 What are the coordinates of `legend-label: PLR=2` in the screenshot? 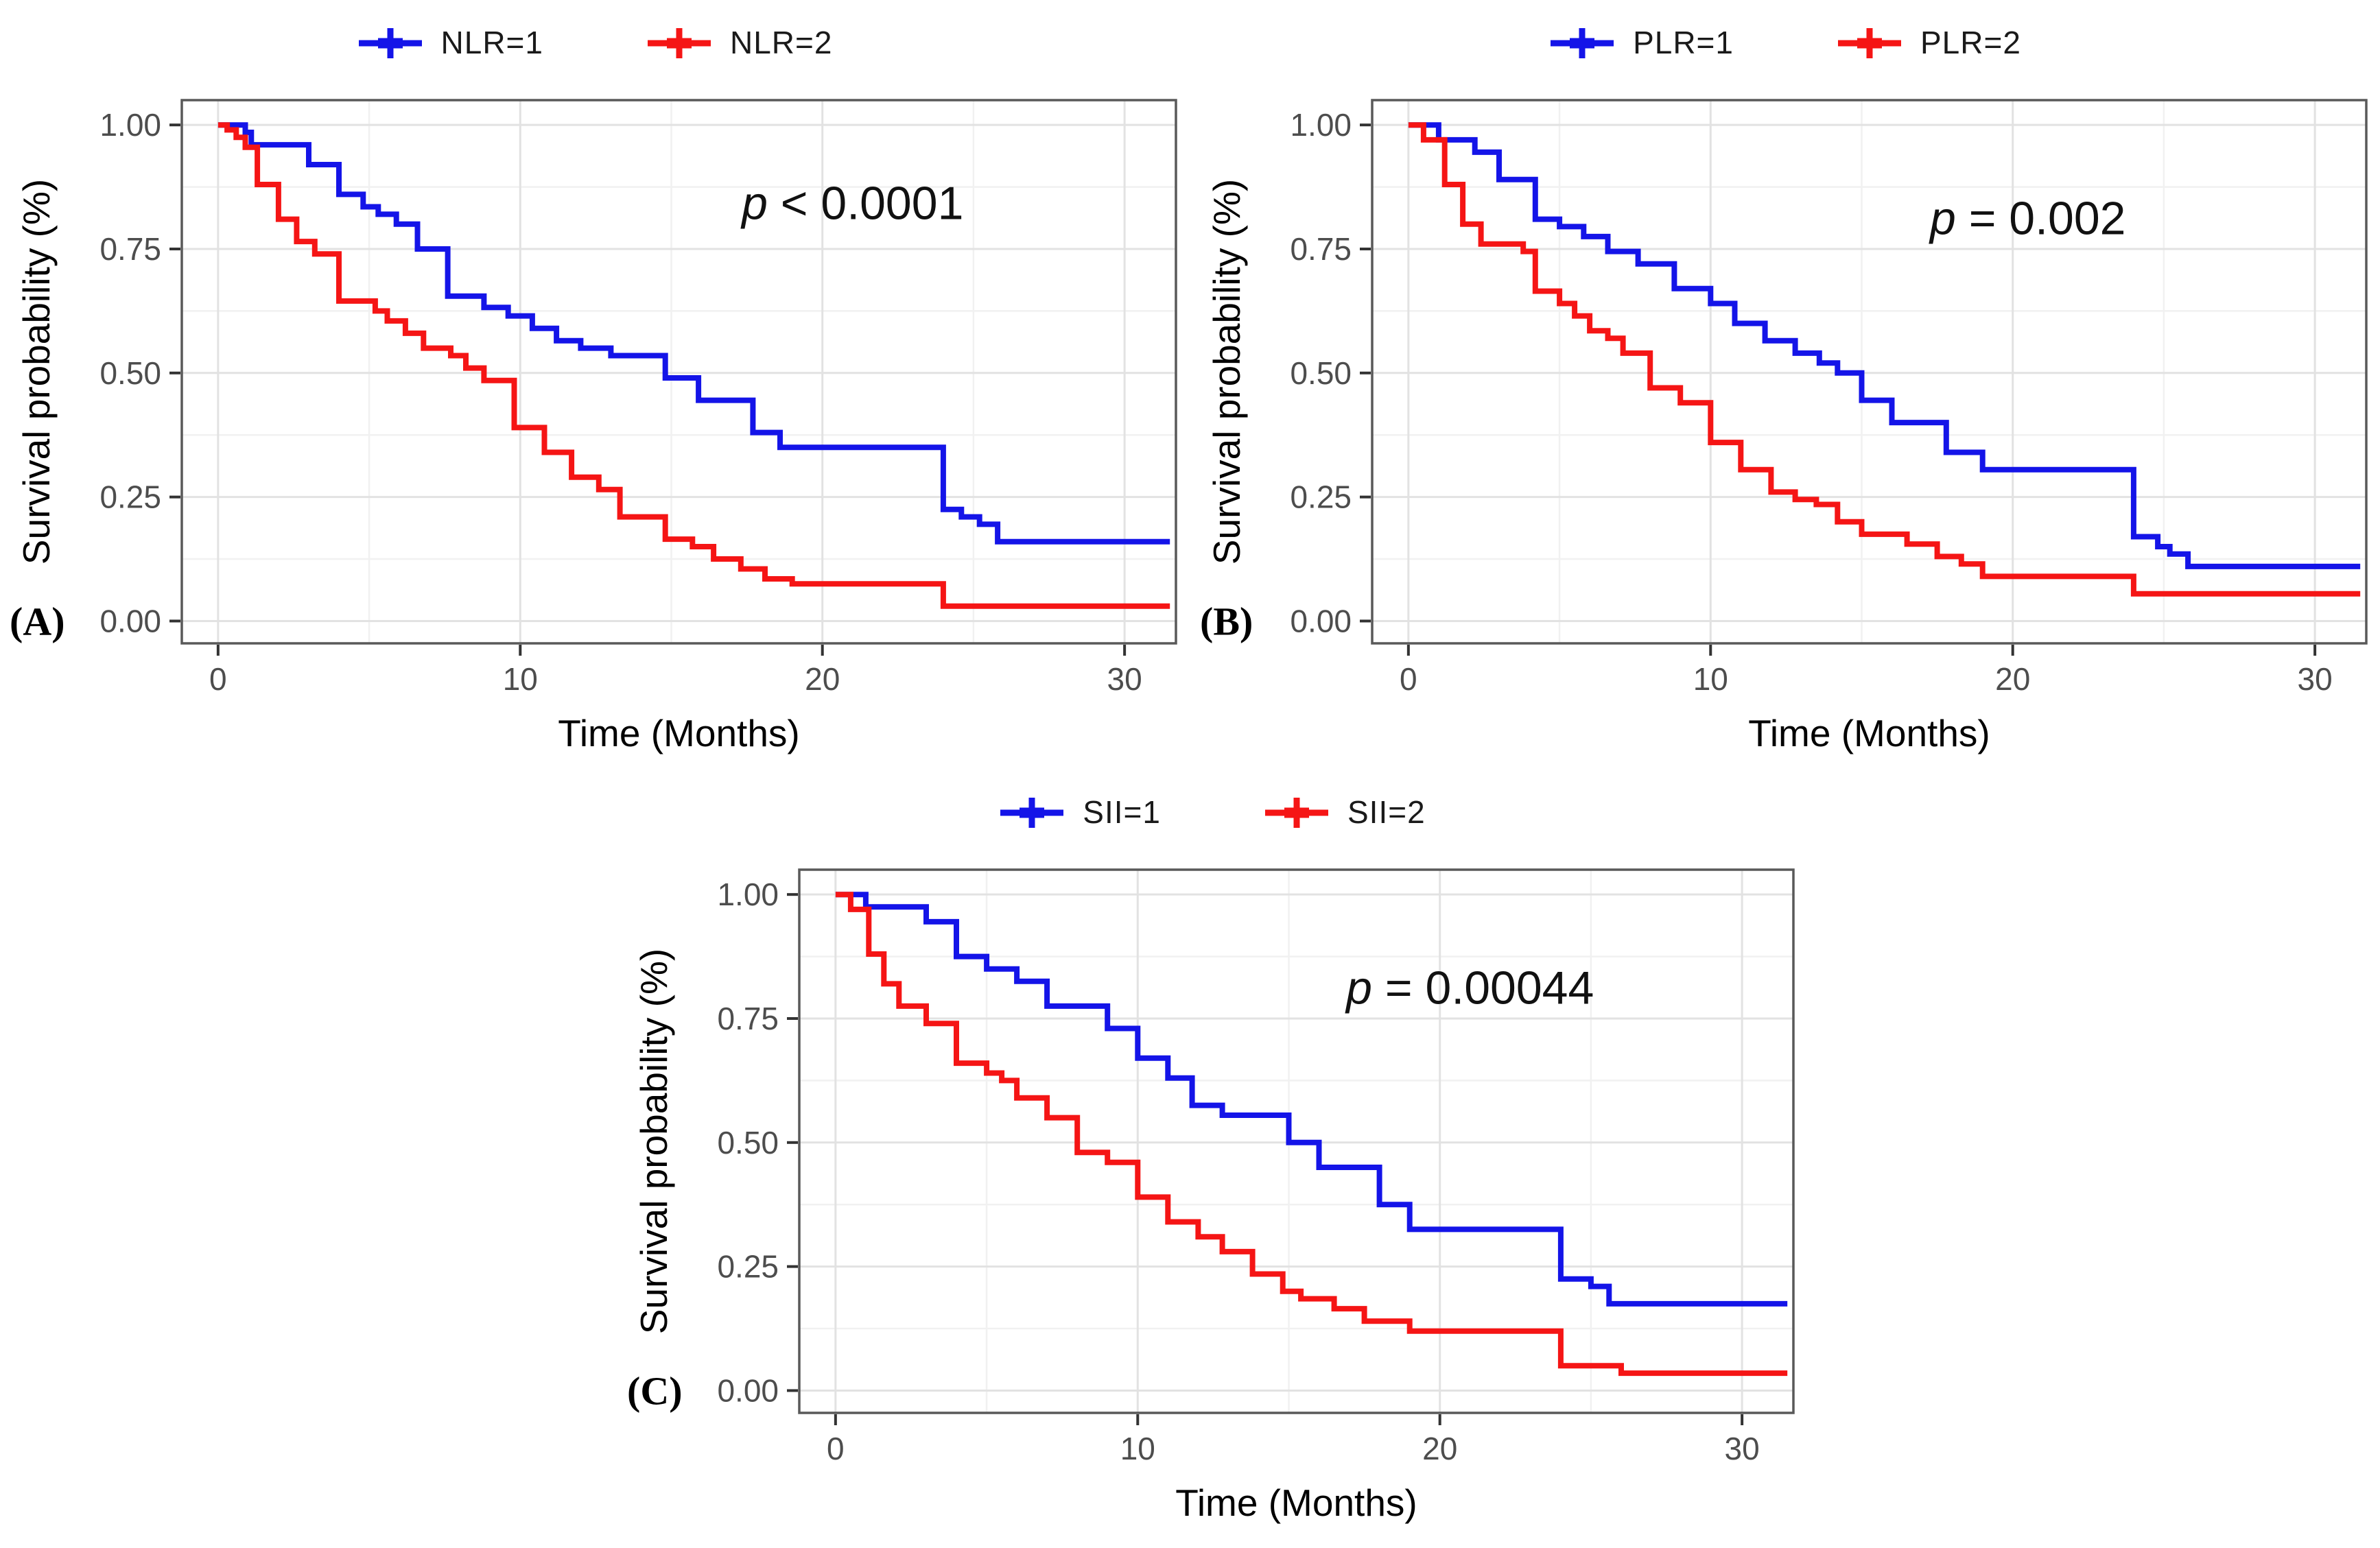 It's located at (1970, 42).